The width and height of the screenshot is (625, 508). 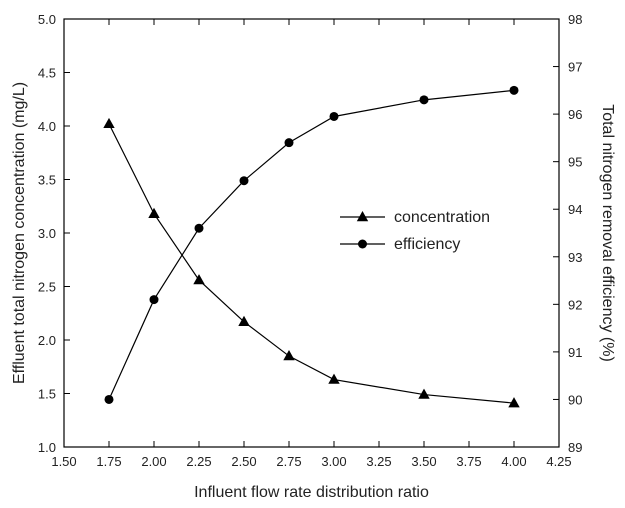 I want to click on x-tick-label: 1.75, so click(x=108, y=461).